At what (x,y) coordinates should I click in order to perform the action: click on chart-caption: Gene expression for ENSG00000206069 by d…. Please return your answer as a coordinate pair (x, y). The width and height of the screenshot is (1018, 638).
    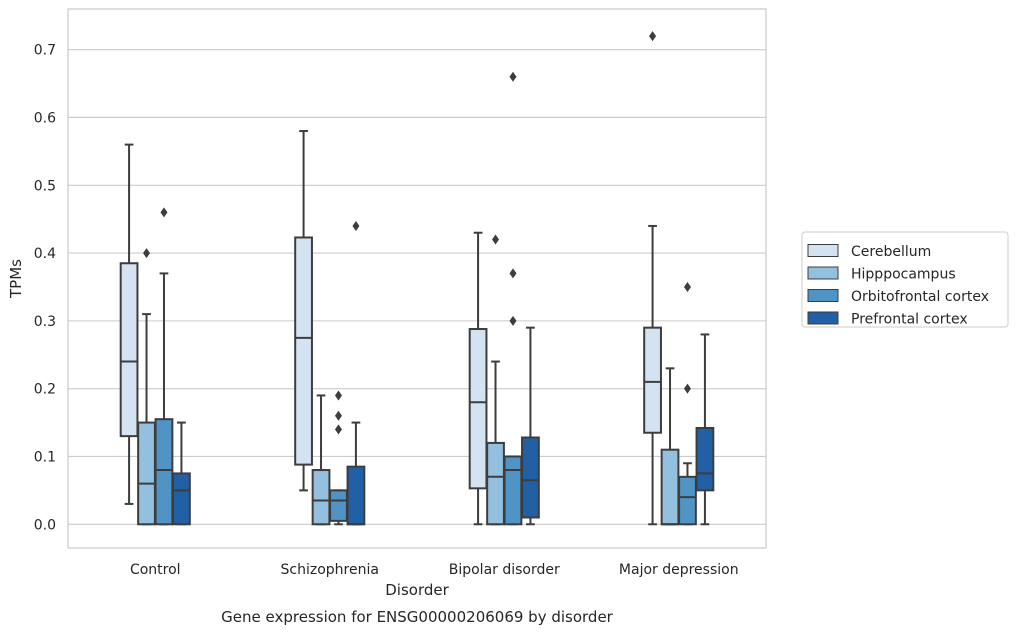
    Looking at the image, I should click on (417, 617).